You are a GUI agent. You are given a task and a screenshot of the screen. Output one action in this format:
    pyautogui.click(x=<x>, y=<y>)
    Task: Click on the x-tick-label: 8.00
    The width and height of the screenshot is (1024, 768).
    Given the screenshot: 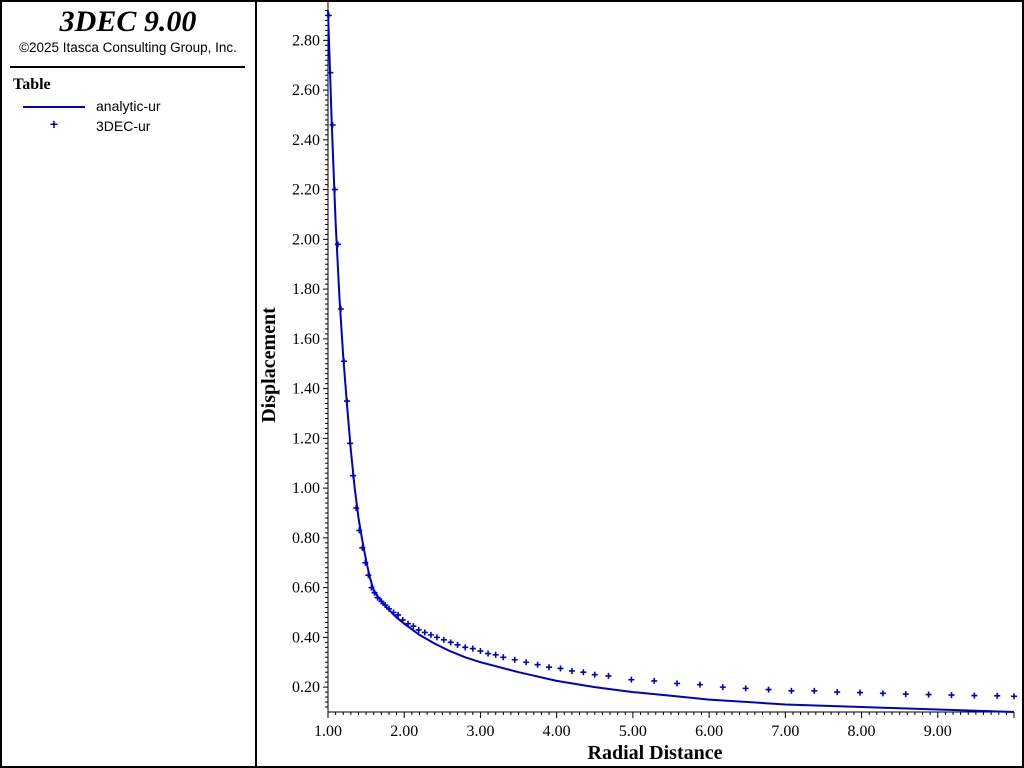 What is the action you would take?
    pyautogui.click(x=862, y=731)
    